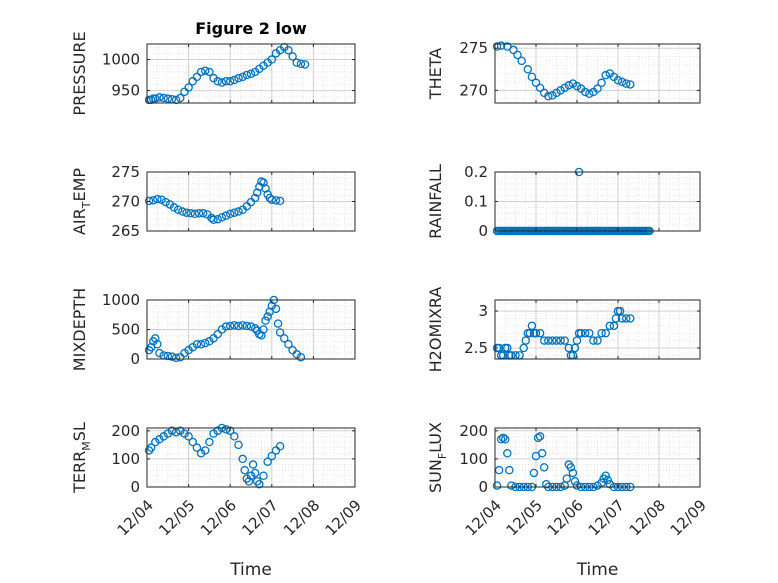 The width and height of the screenshot is (778, 583). I want to click on y-tick-label: 200, so click(125, 431).